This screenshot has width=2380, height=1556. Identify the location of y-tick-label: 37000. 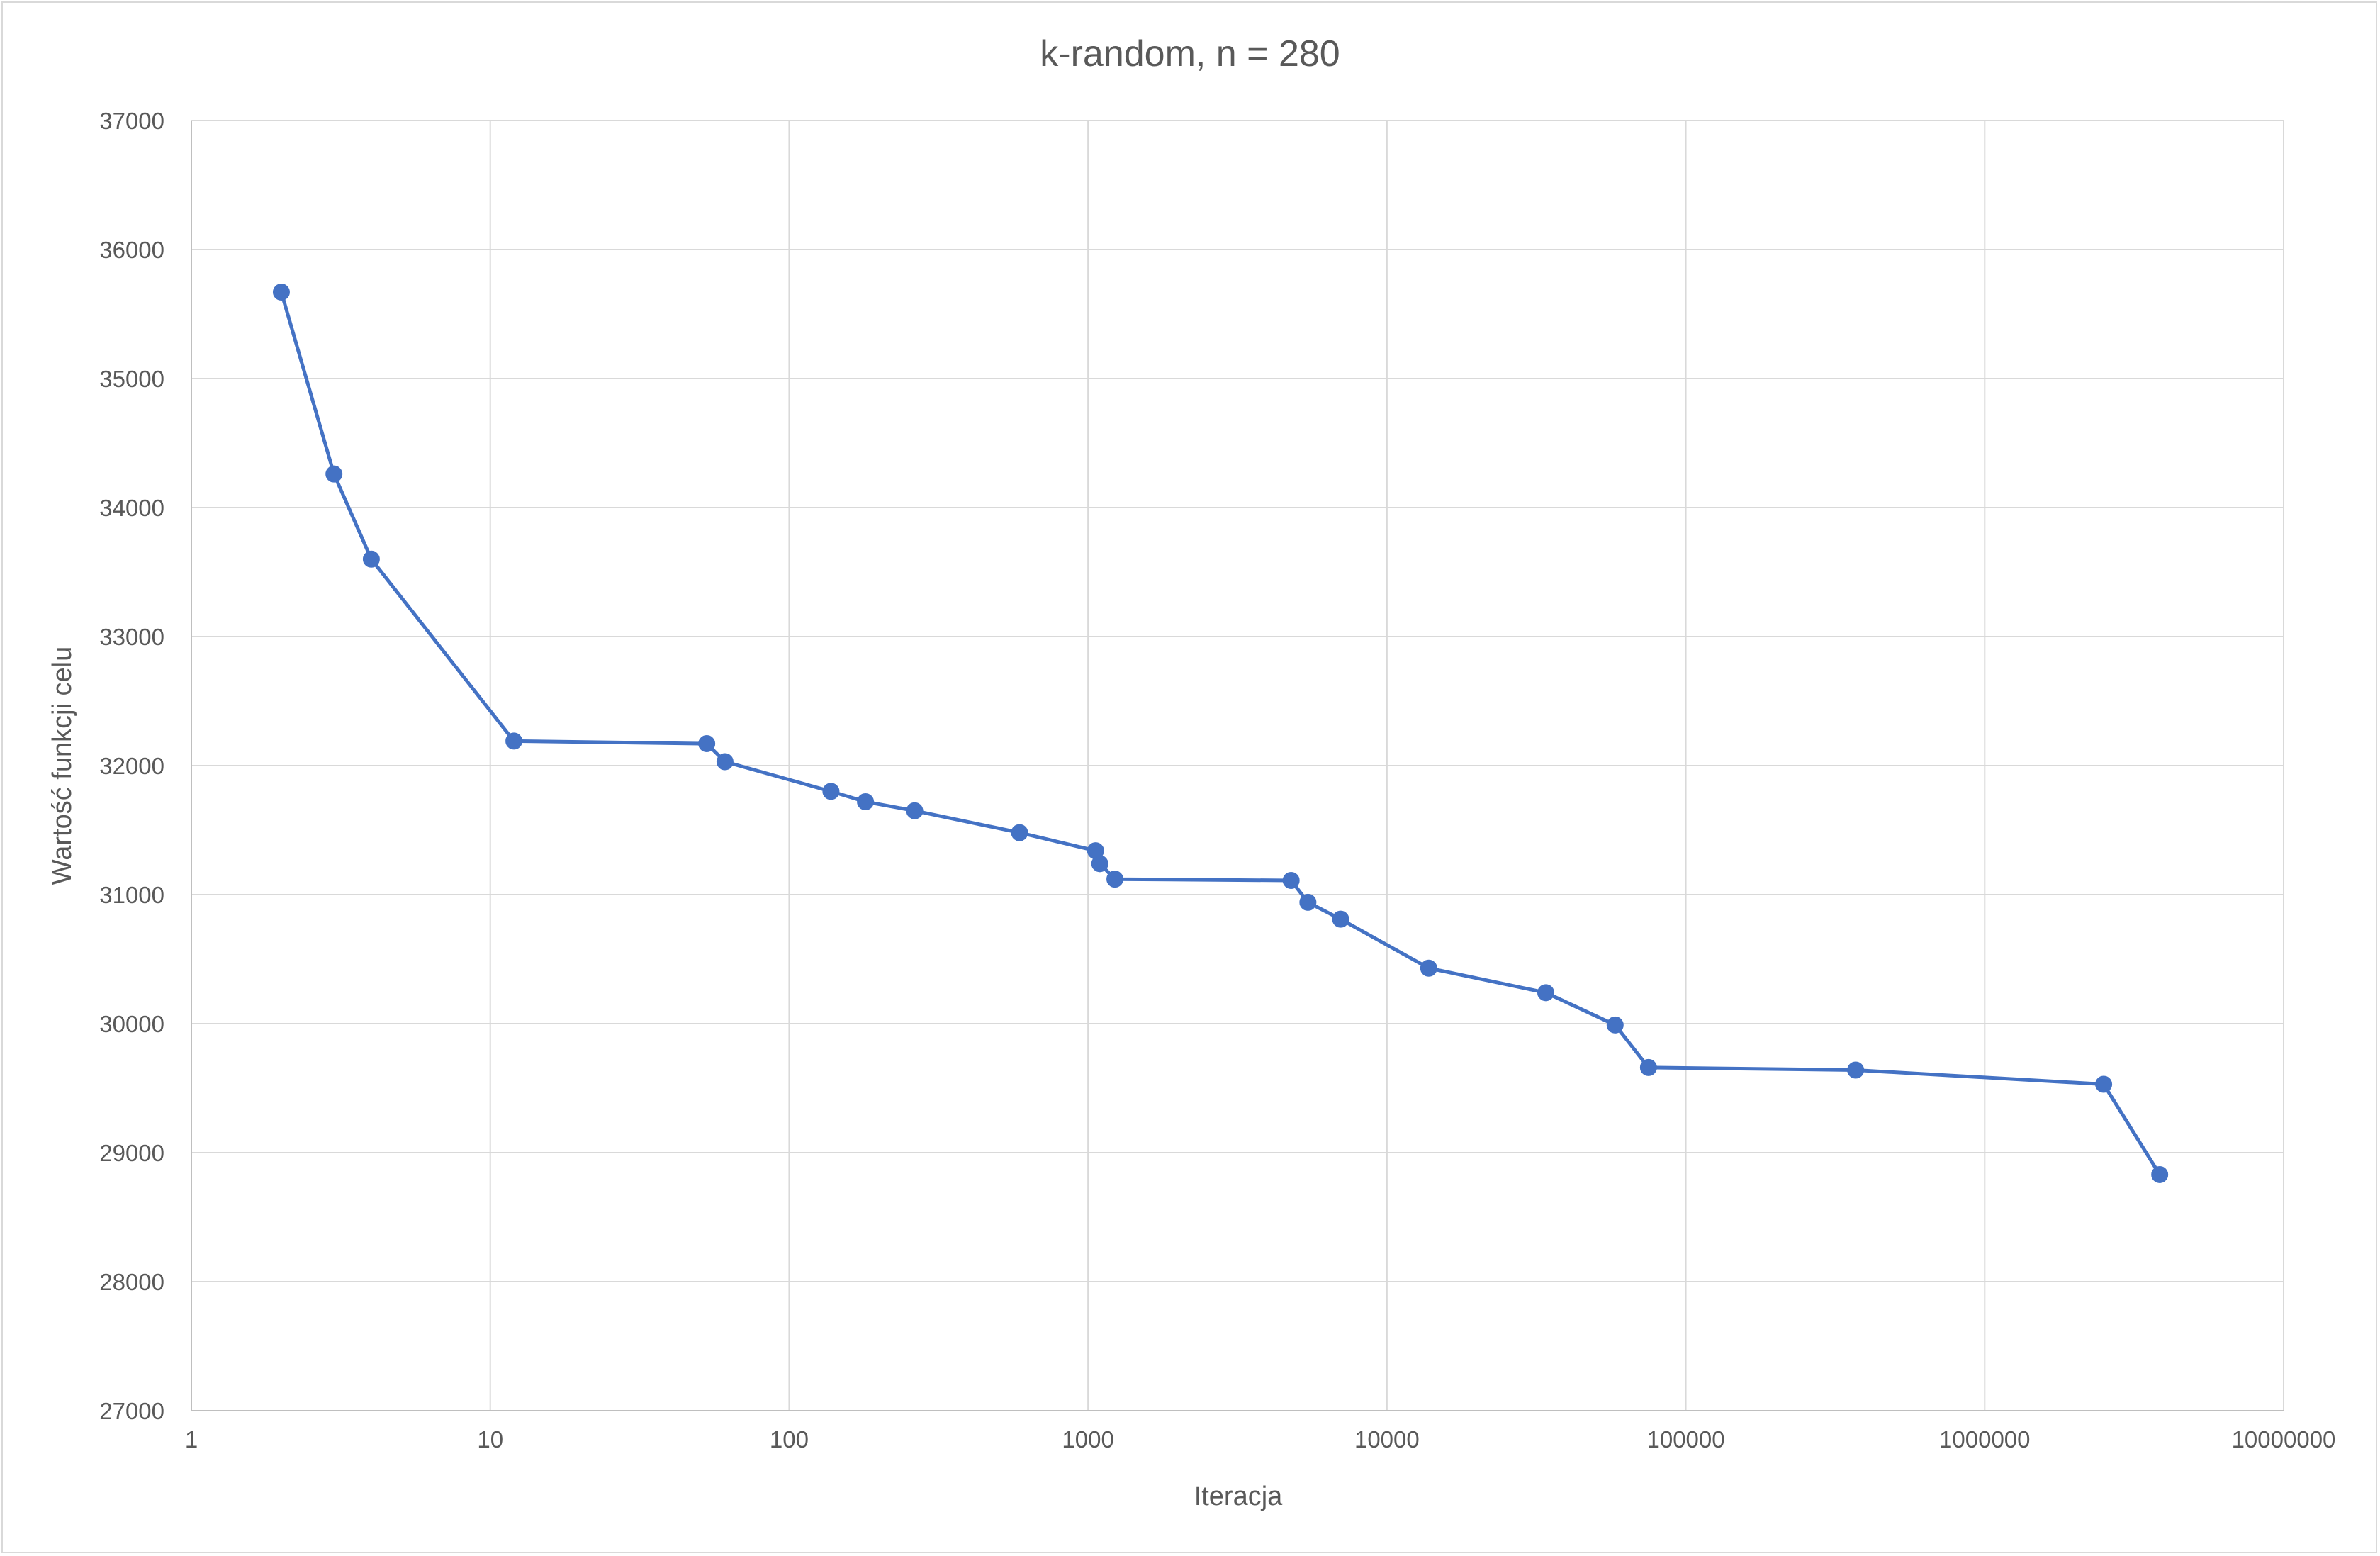
(131, 121).